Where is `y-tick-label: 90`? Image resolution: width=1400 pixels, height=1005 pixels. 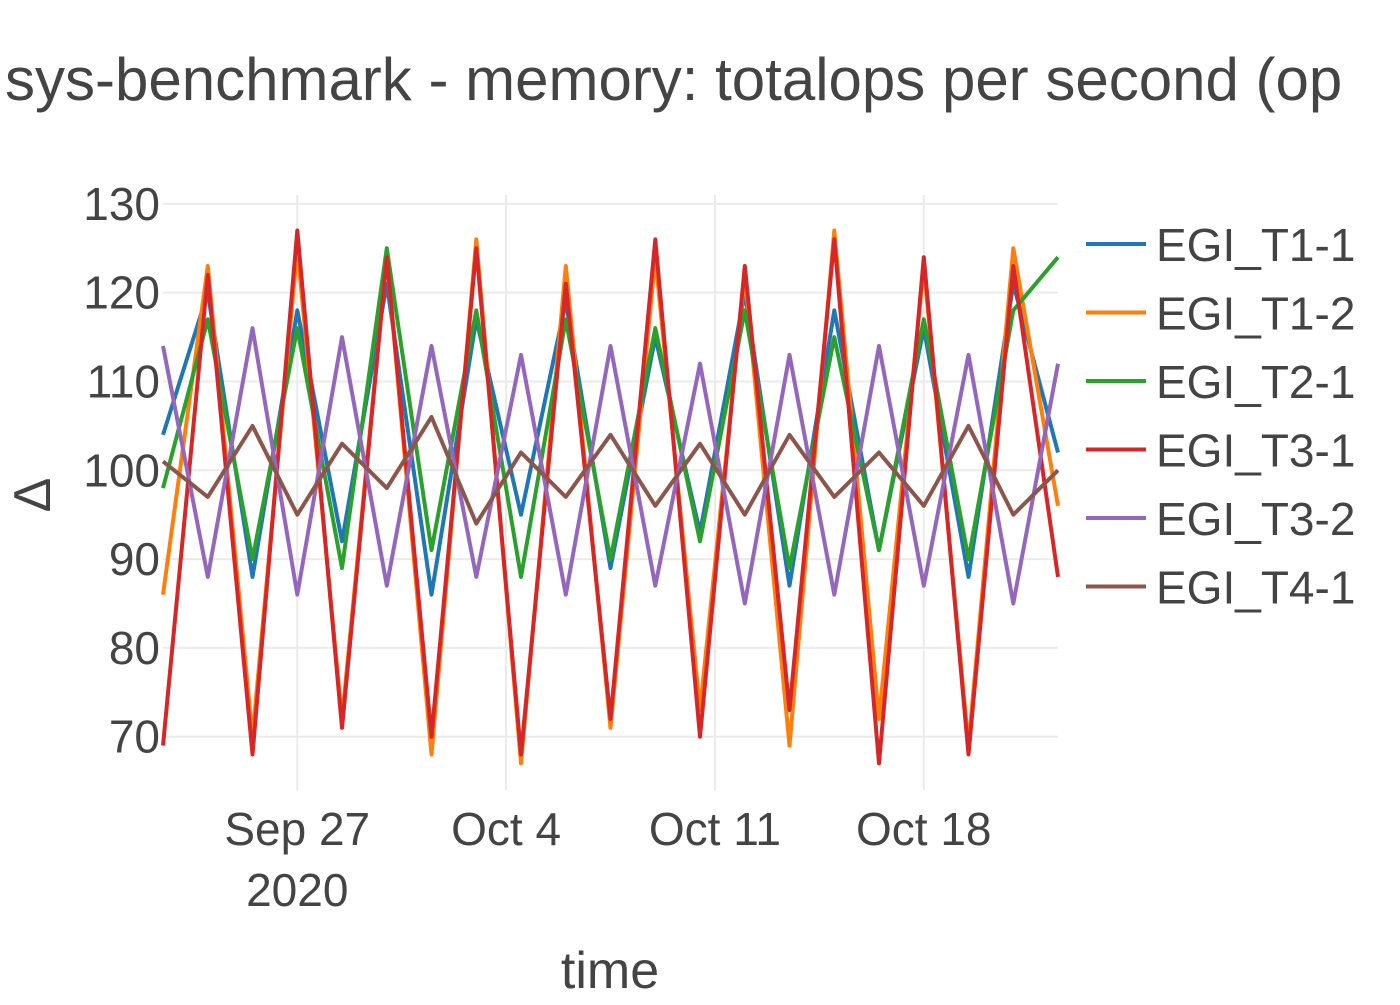 y-tick-label: 90 is located at coordinates (134, 559).